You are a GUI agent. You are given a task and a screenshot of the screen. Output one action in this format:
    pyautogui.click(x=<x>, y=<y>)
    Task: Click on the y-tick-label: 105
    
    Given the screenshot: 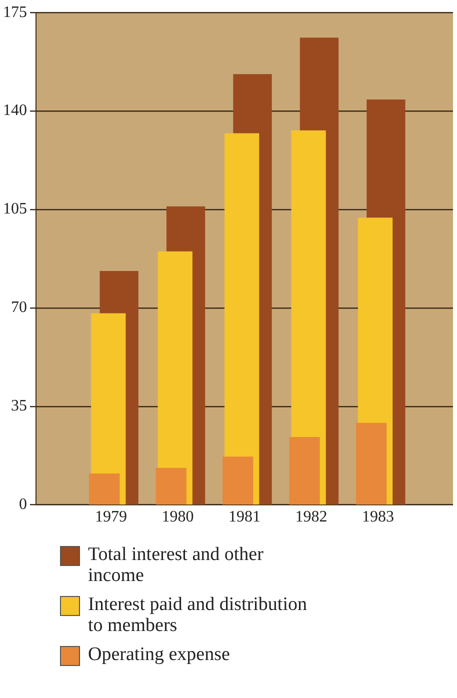 What is the action you would take?
    pyautogui.click(x=15, y=209)
    